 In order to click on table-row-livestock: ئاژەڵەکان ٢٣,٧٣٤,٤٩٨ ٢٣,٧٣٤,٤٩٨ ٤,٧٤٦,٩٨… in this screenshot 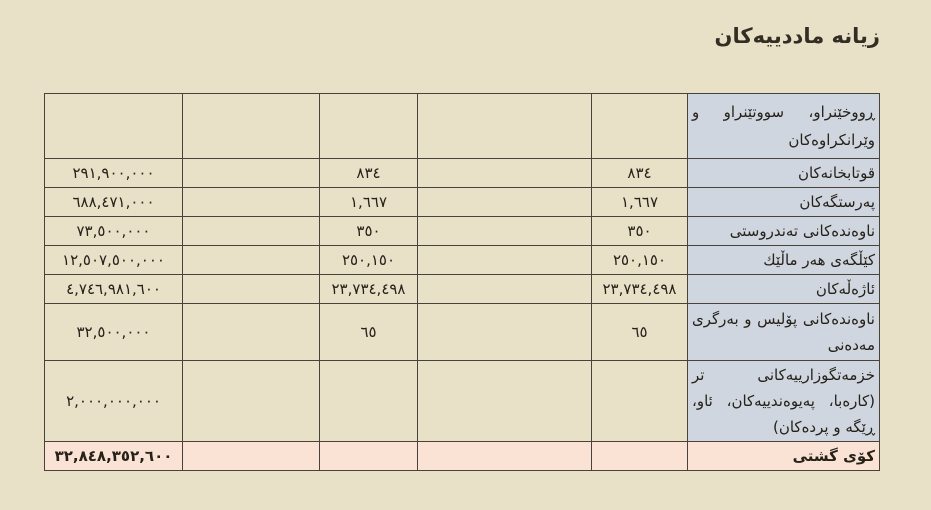, I will do `click(462, 289)`.